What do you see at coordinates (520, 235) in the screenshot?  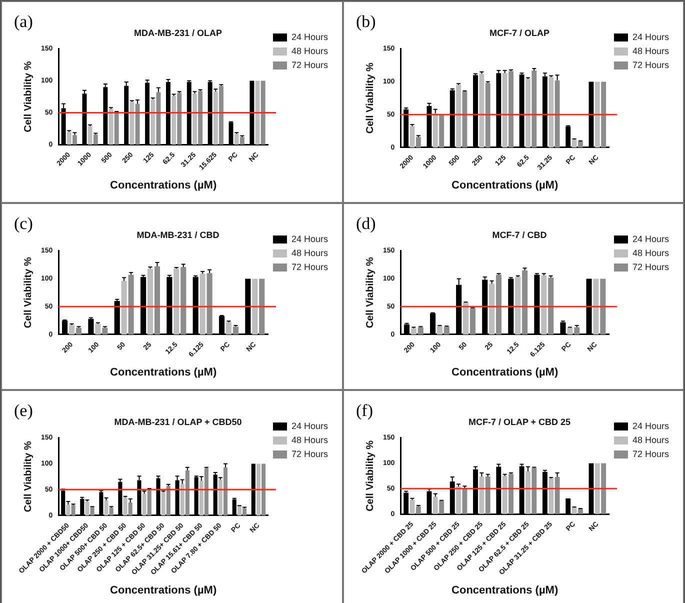 I see `chart-title: MCF-7 / CBD` at bounding box center [520, 235].